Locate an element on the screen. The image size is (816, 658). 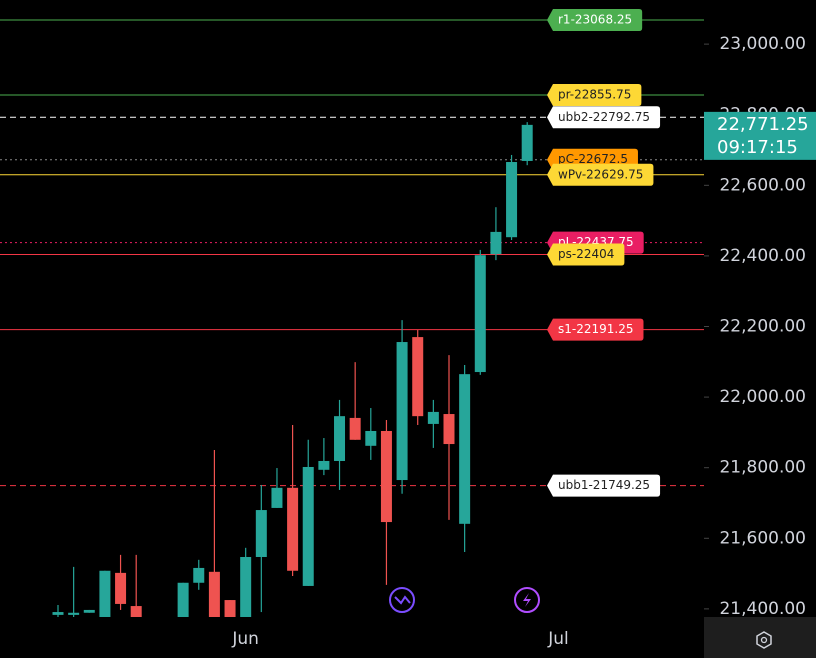
level-label: ps-22404 is located at coordinates (586, 254).